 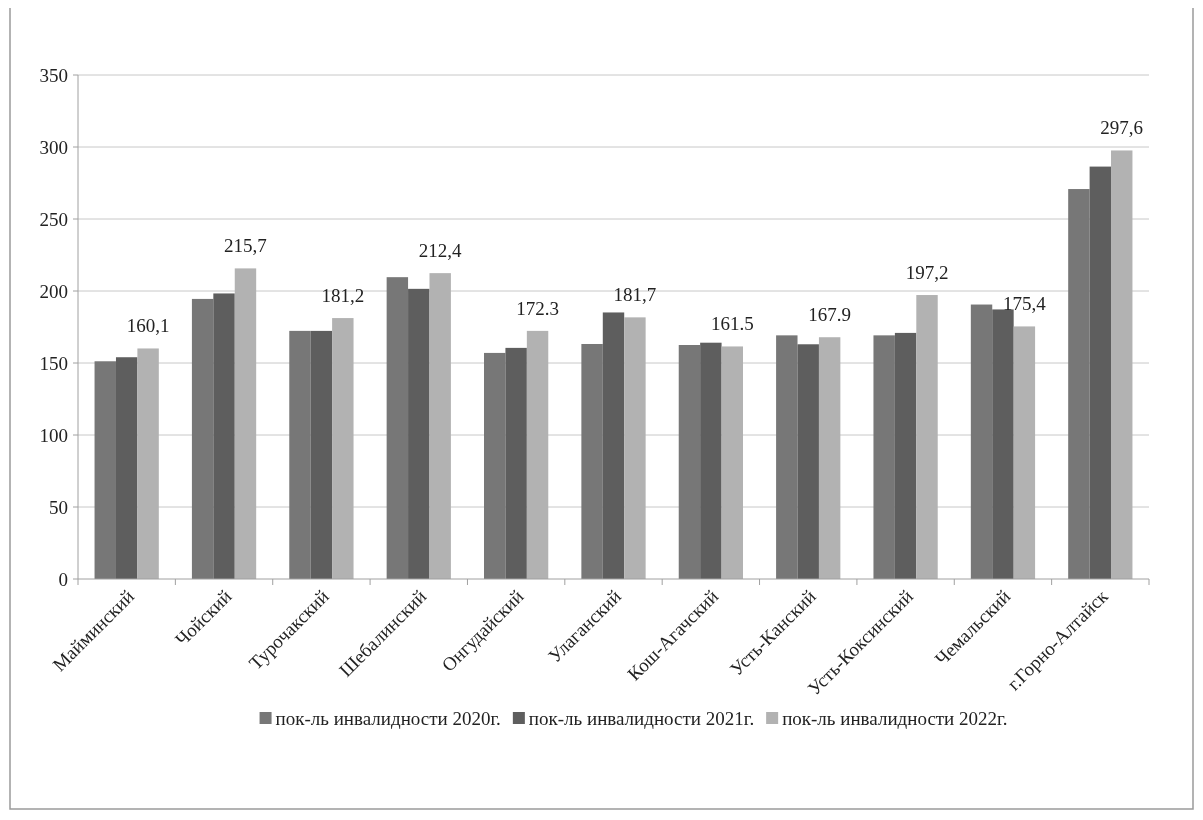 I want to click on legend-label: пок-ль инвалидности 2020г., so click(x=388, y=718).